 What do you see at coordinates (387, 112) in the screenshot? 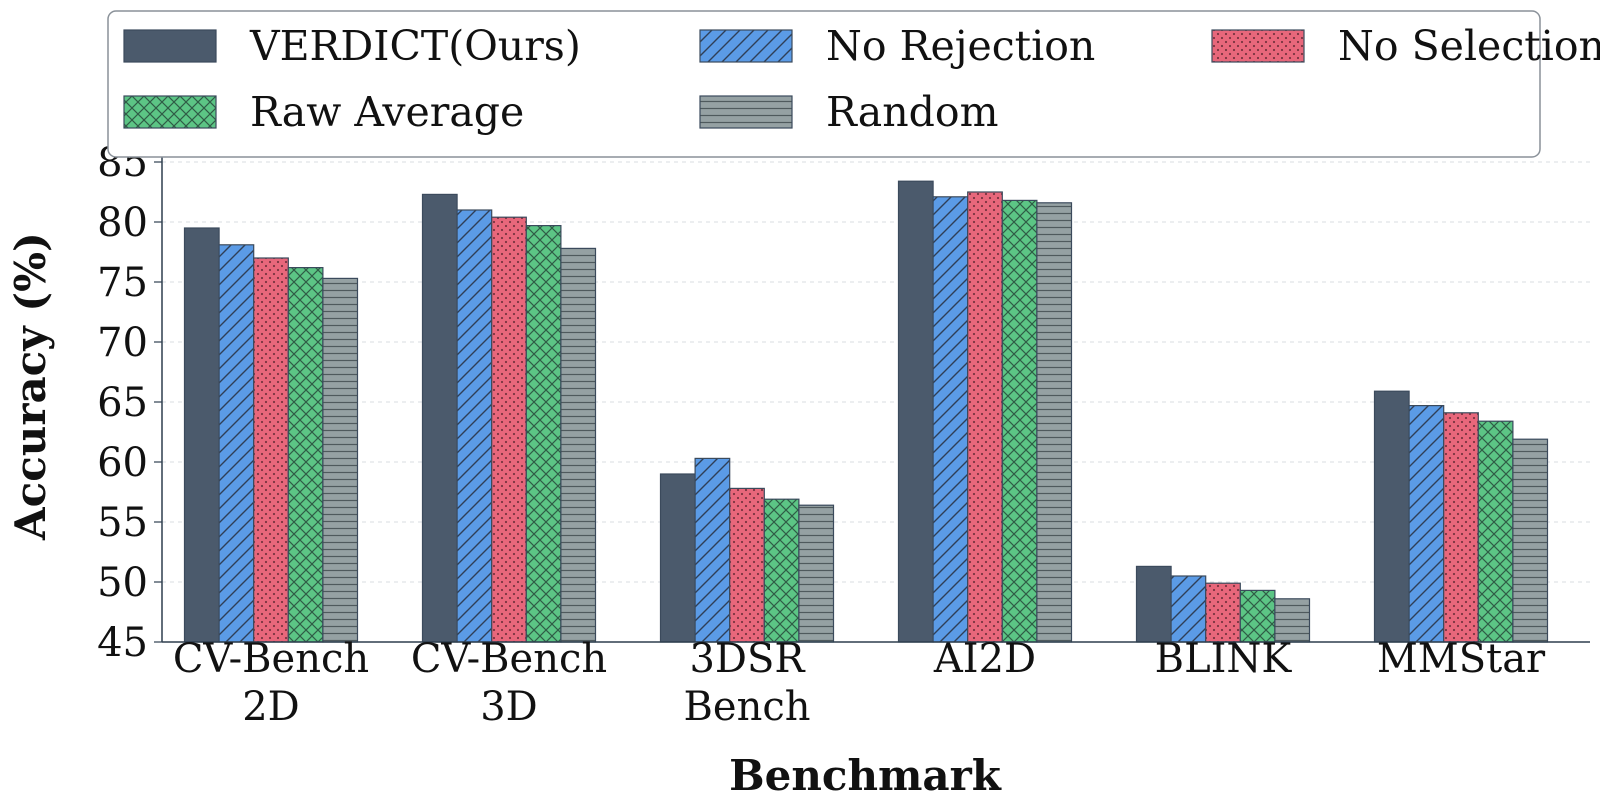
I see `legend-label: Raw Average` at bounding box center [387, 112].